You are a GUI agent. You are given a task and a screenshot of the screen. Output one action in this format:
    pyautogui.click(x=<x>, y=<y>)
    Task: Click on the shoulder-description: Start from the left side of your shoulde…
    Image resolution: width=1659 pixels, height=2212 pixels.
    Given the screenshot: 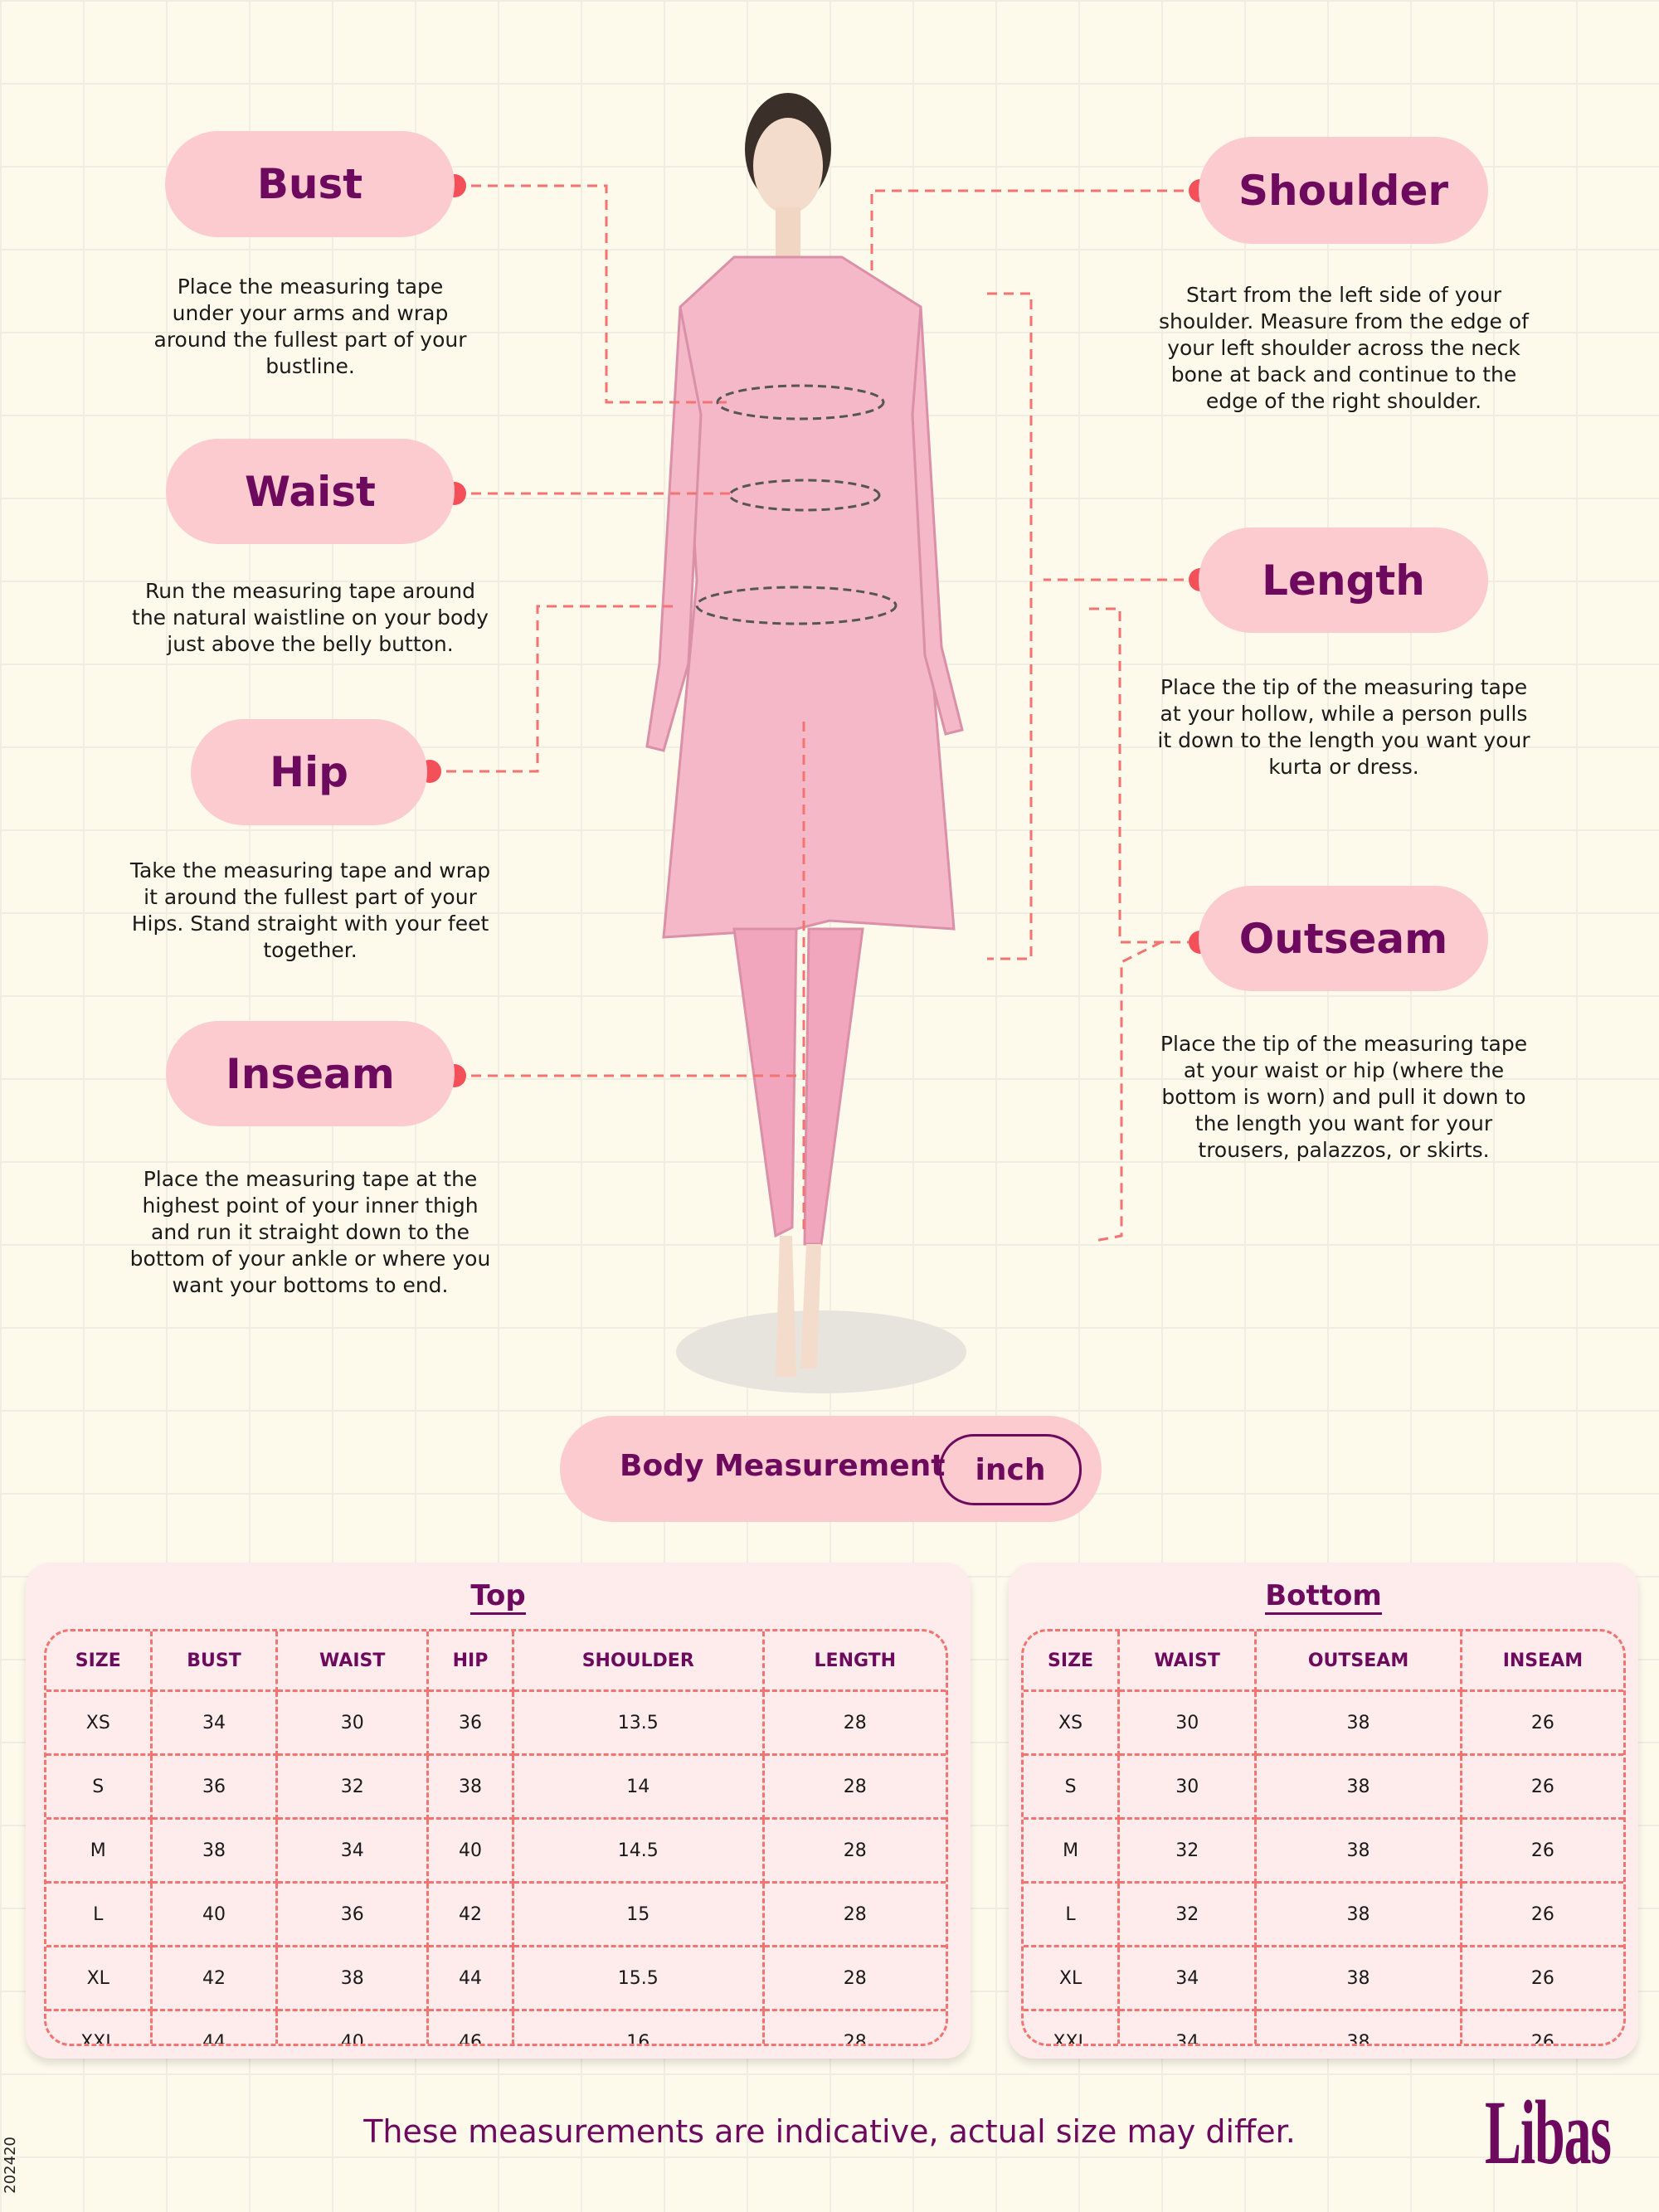 What is the action you would take?
    pyautogui.click(x=1344, y=348)
    